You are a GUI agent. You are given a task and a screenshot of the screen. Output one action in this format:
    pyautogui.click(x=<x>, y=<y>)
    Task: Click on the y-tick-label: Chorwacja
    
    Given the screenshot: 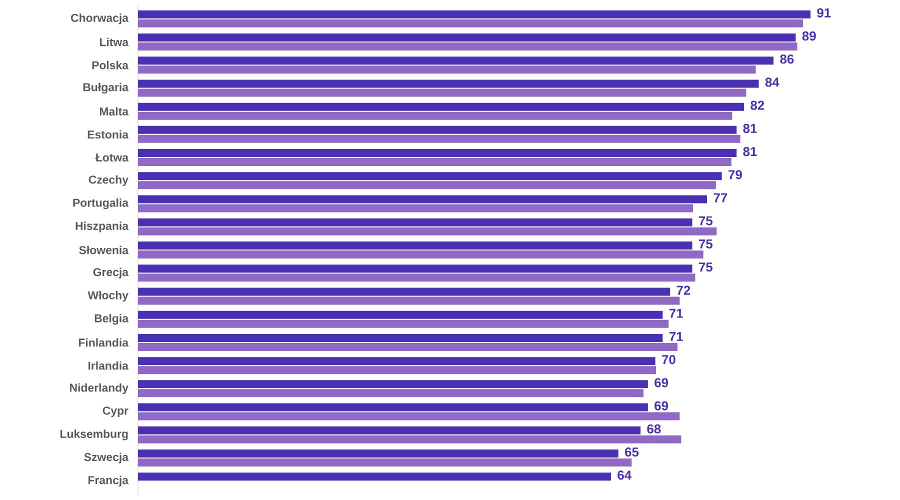 What is the action you would take?
    pyautogui.click(x=100, y=19)
    